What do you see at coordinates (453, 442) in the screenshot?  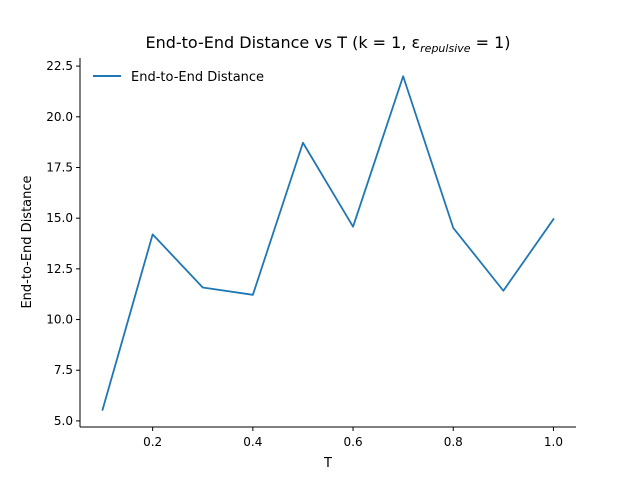 I see `x-tick-label: 0.8` at bounding box center [453, 442].